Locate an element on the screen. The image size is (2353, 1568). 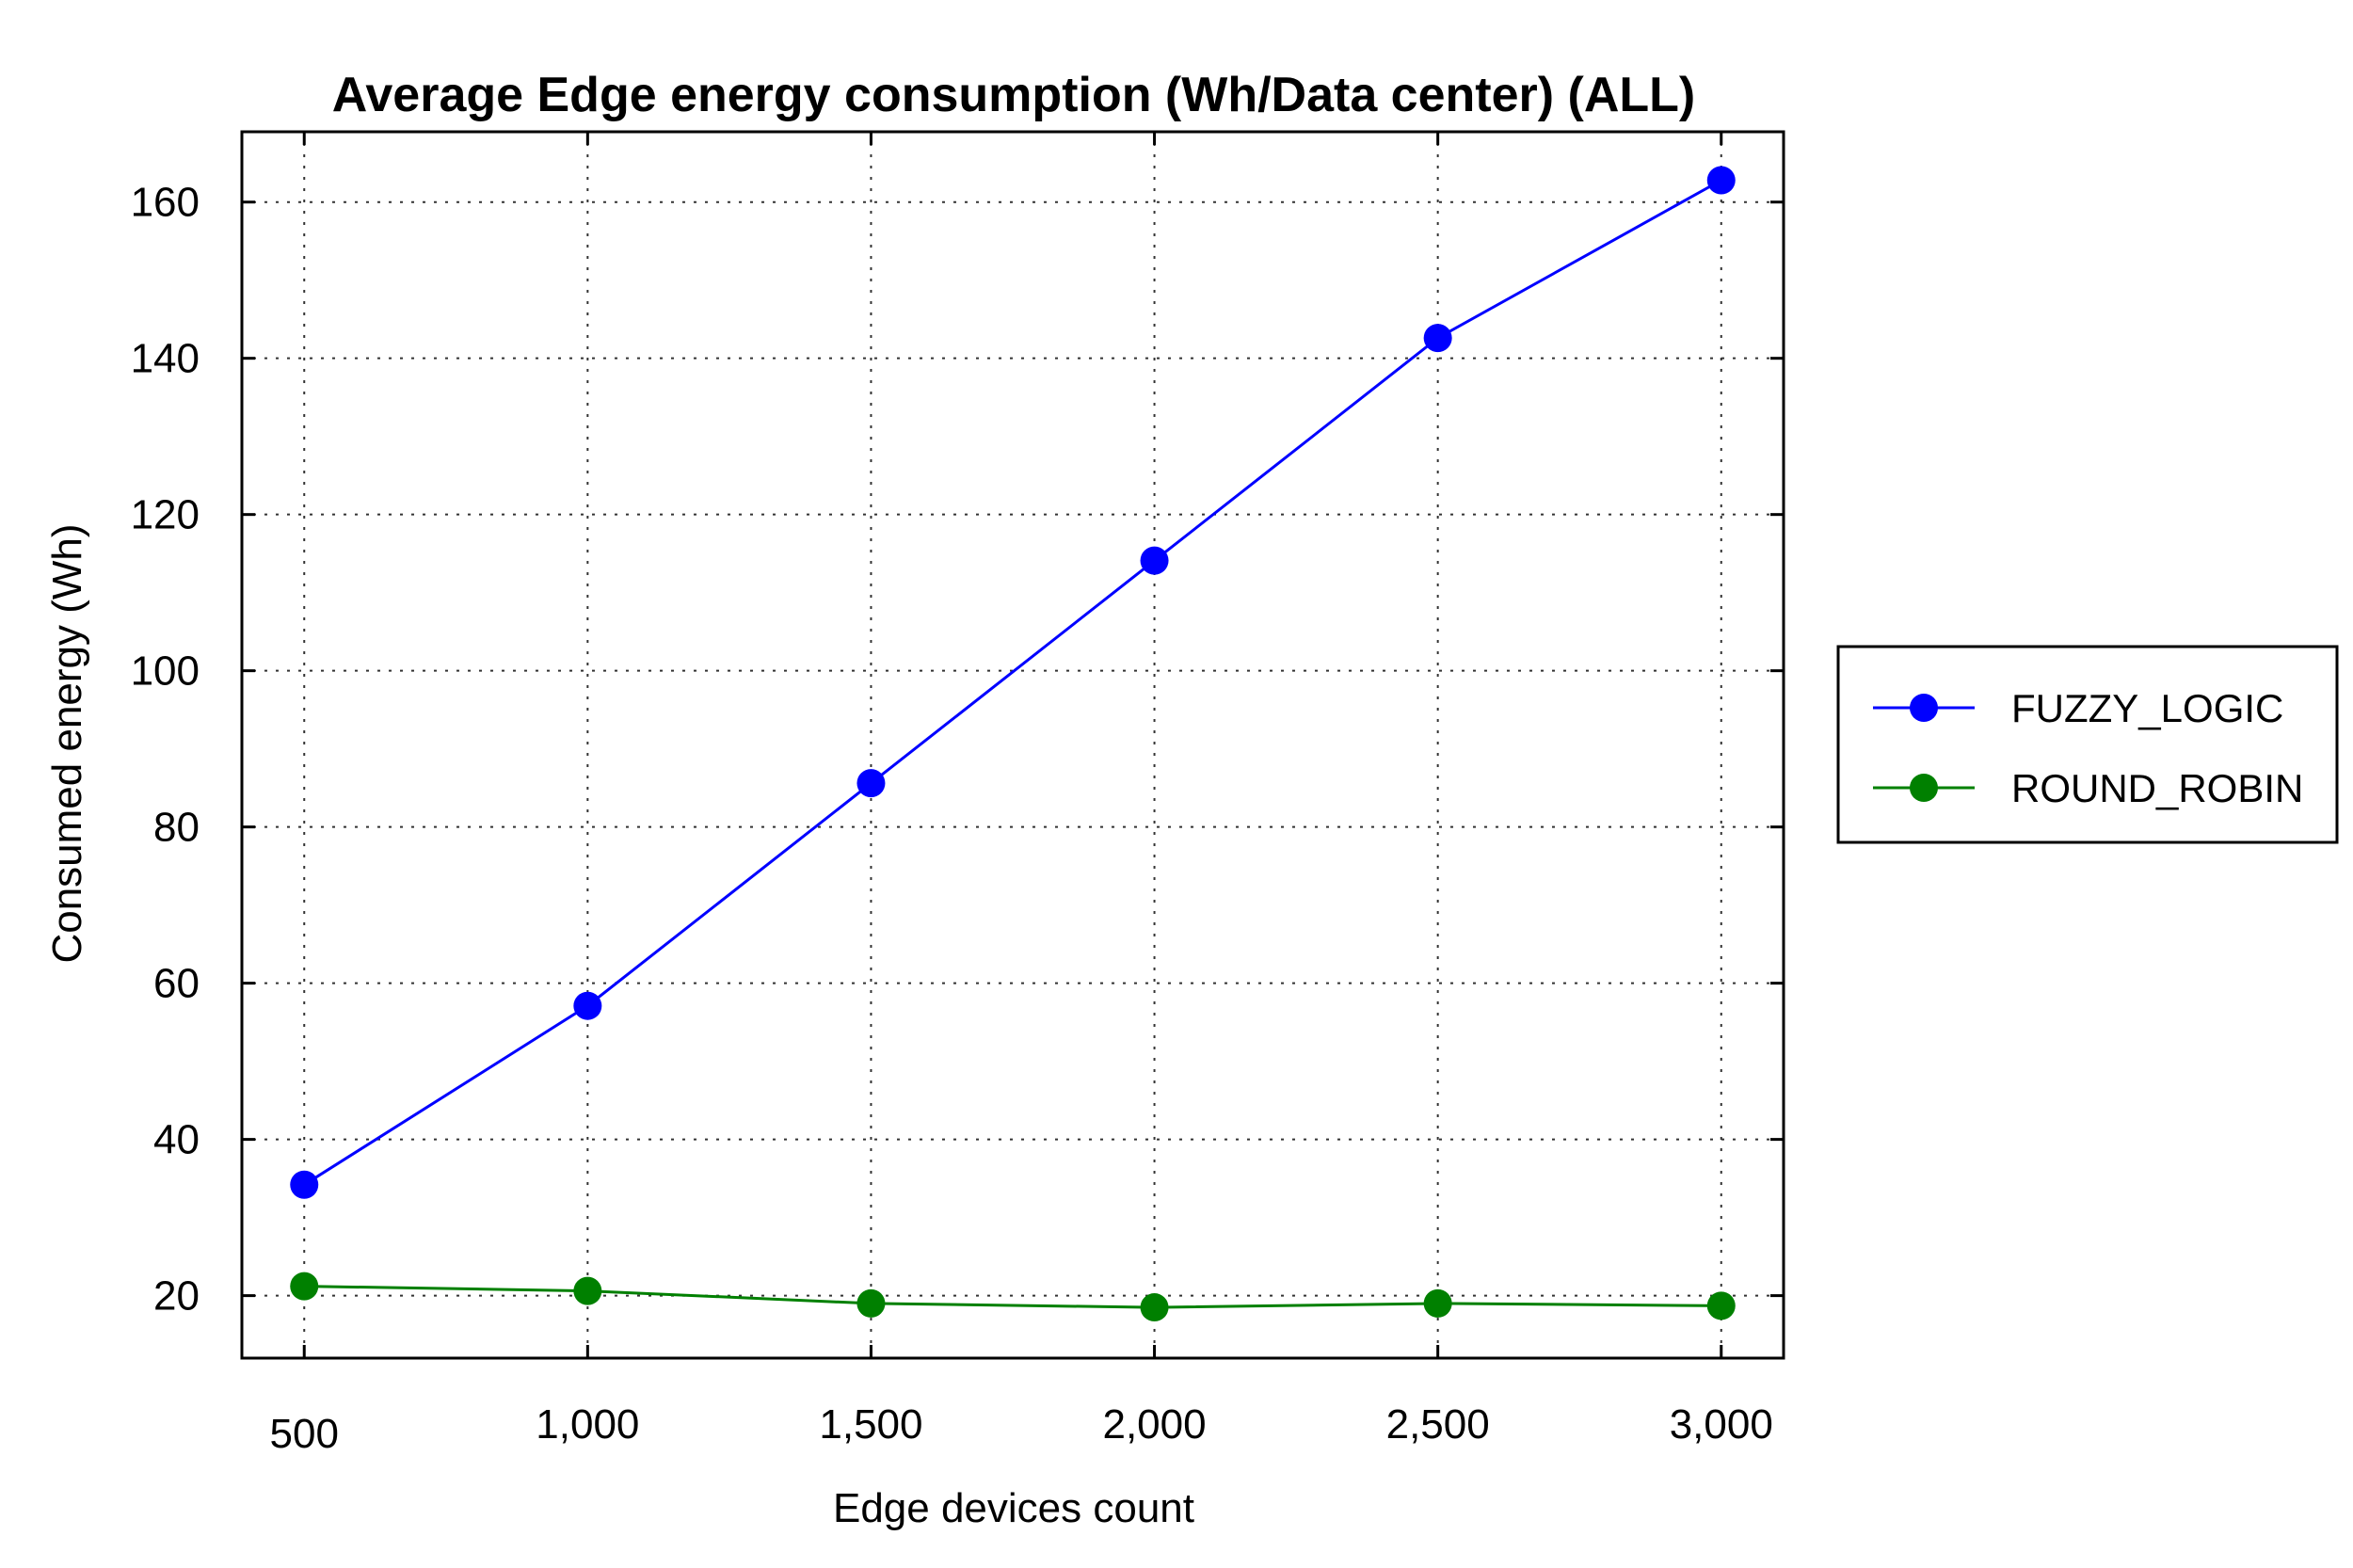
y-tick-label: 20 is located at coordinates (177, 1296).